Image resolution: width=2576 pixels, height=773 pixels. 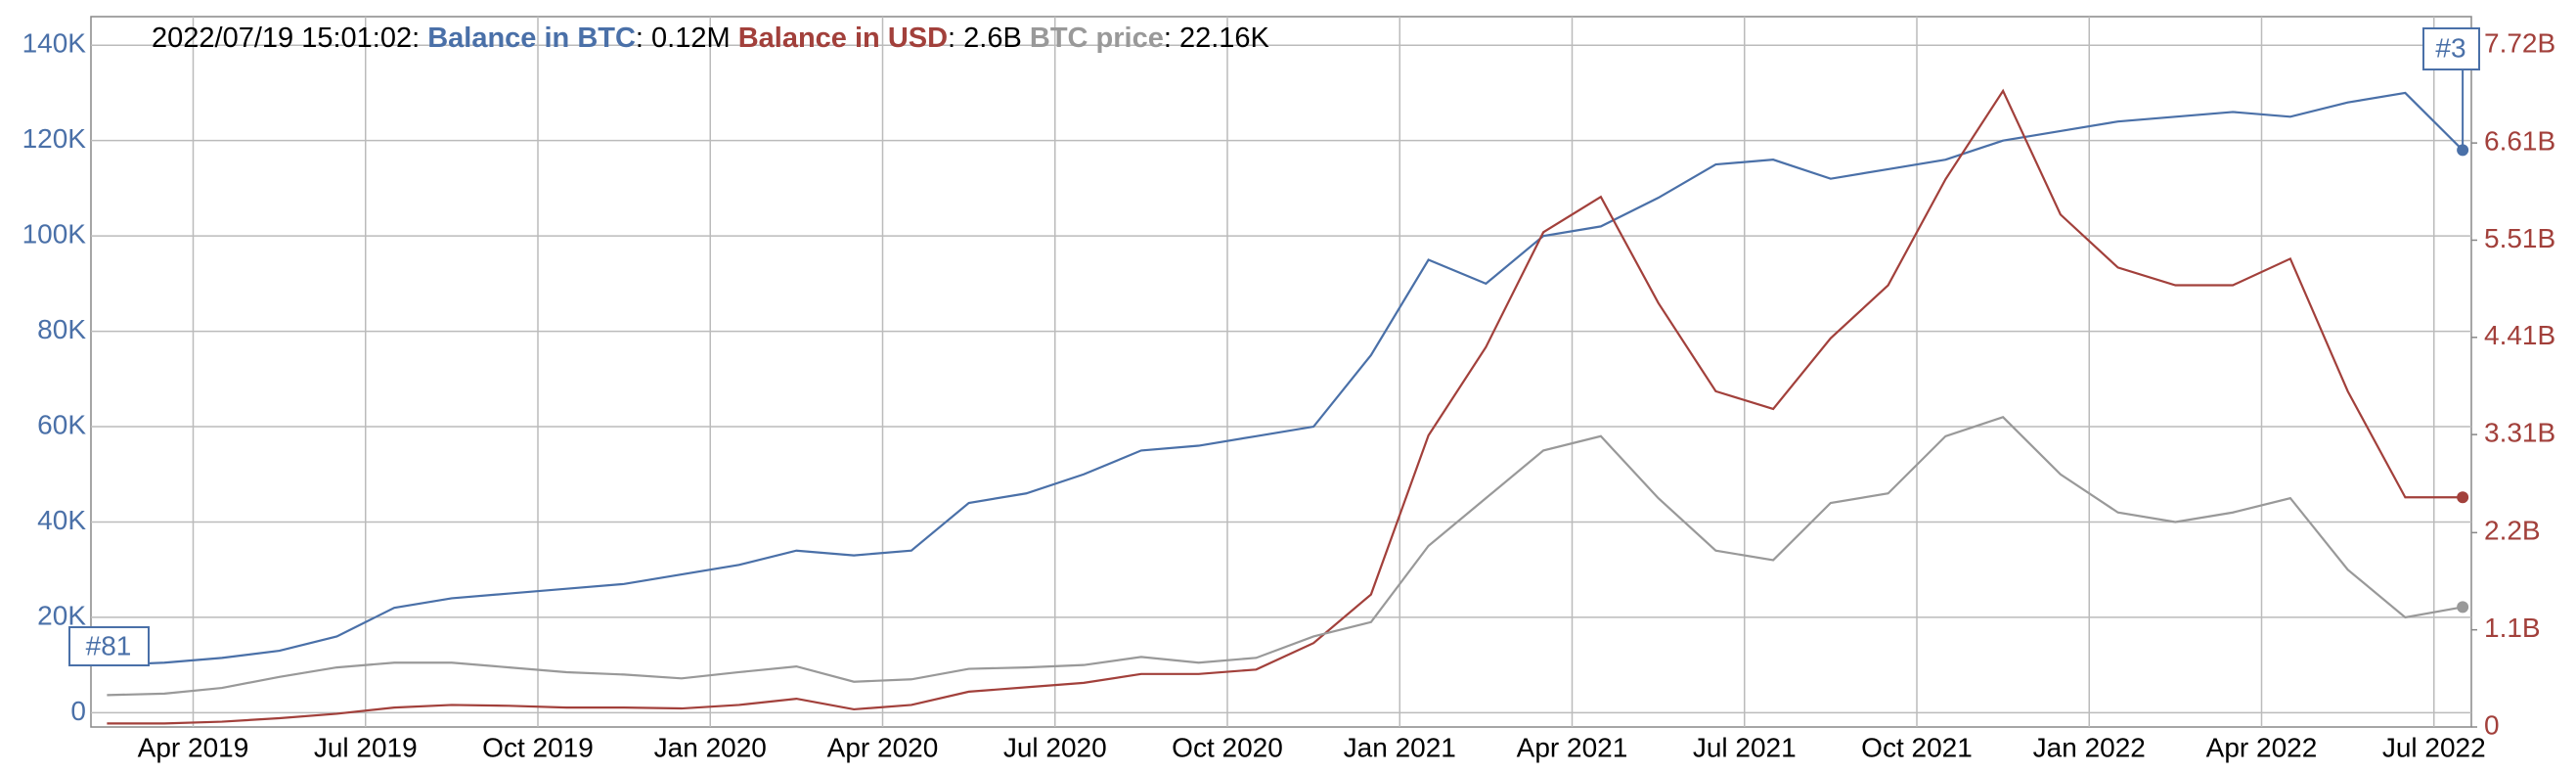 I want to click on x-tick-label: Jul 2021, so click(x=1745, y=747).